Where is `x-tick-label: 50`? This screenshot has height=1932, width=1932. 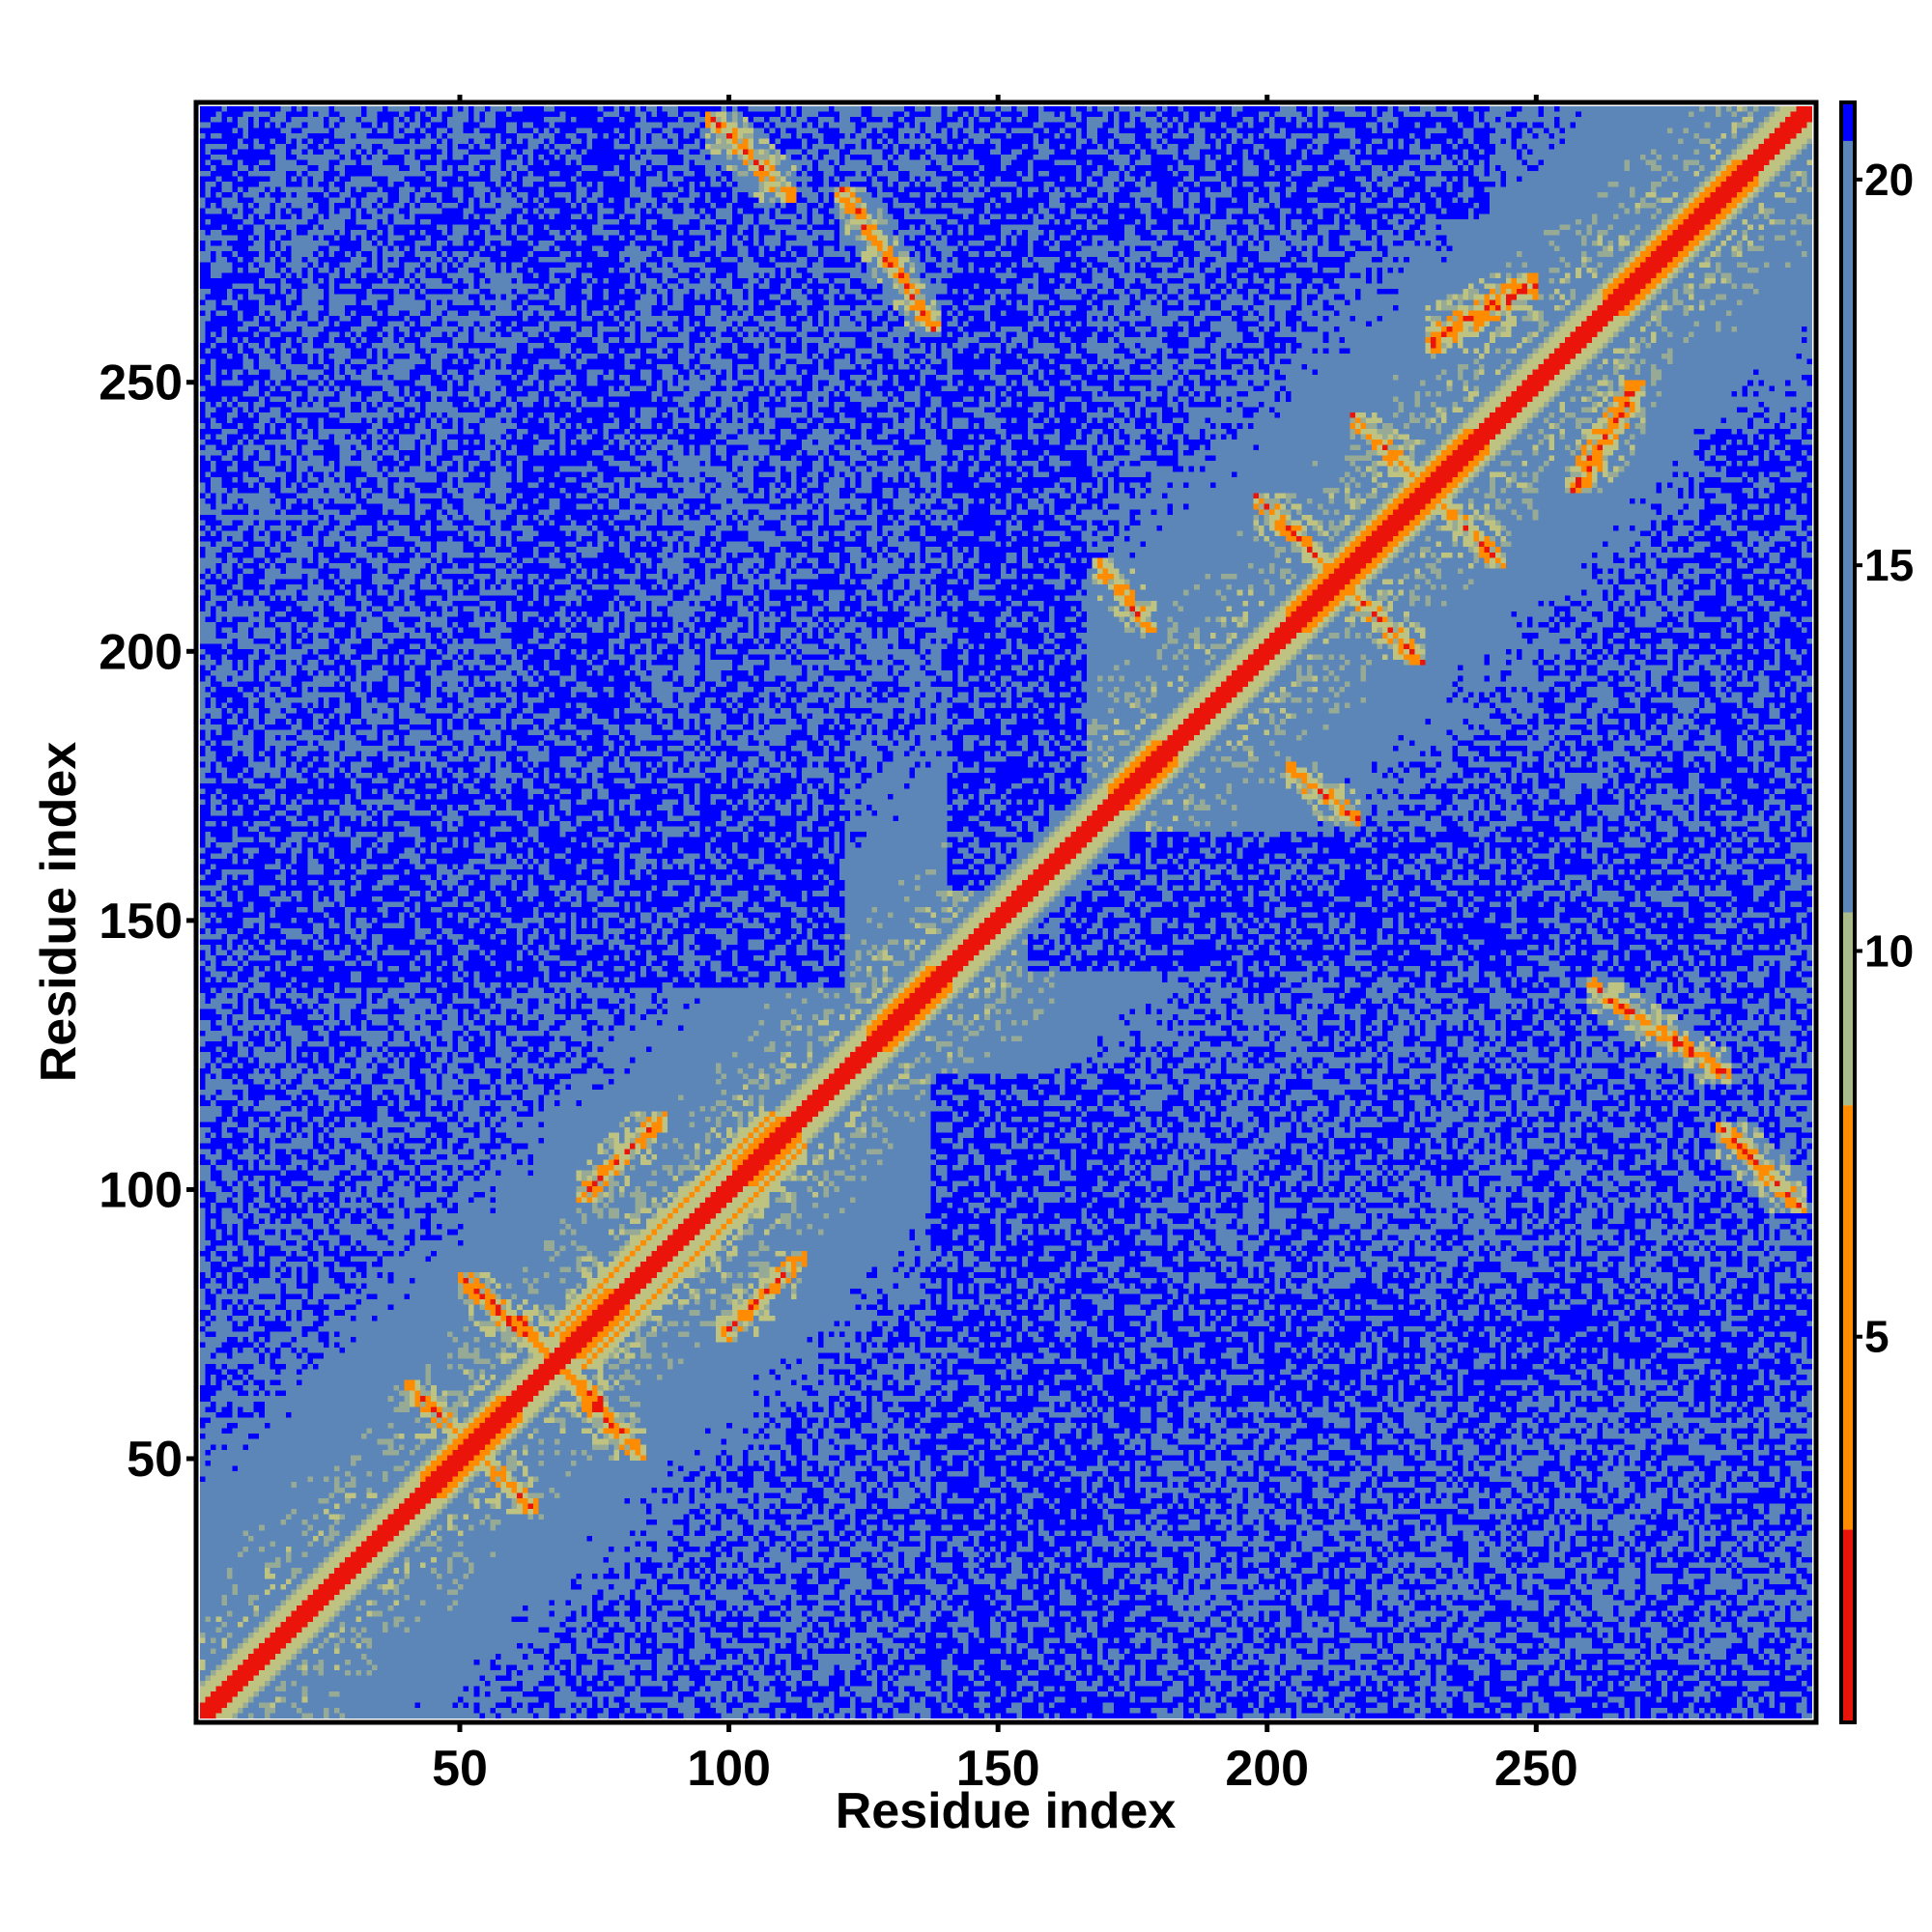
x-tick-label: 50 is located at coordinates (460, 1769).